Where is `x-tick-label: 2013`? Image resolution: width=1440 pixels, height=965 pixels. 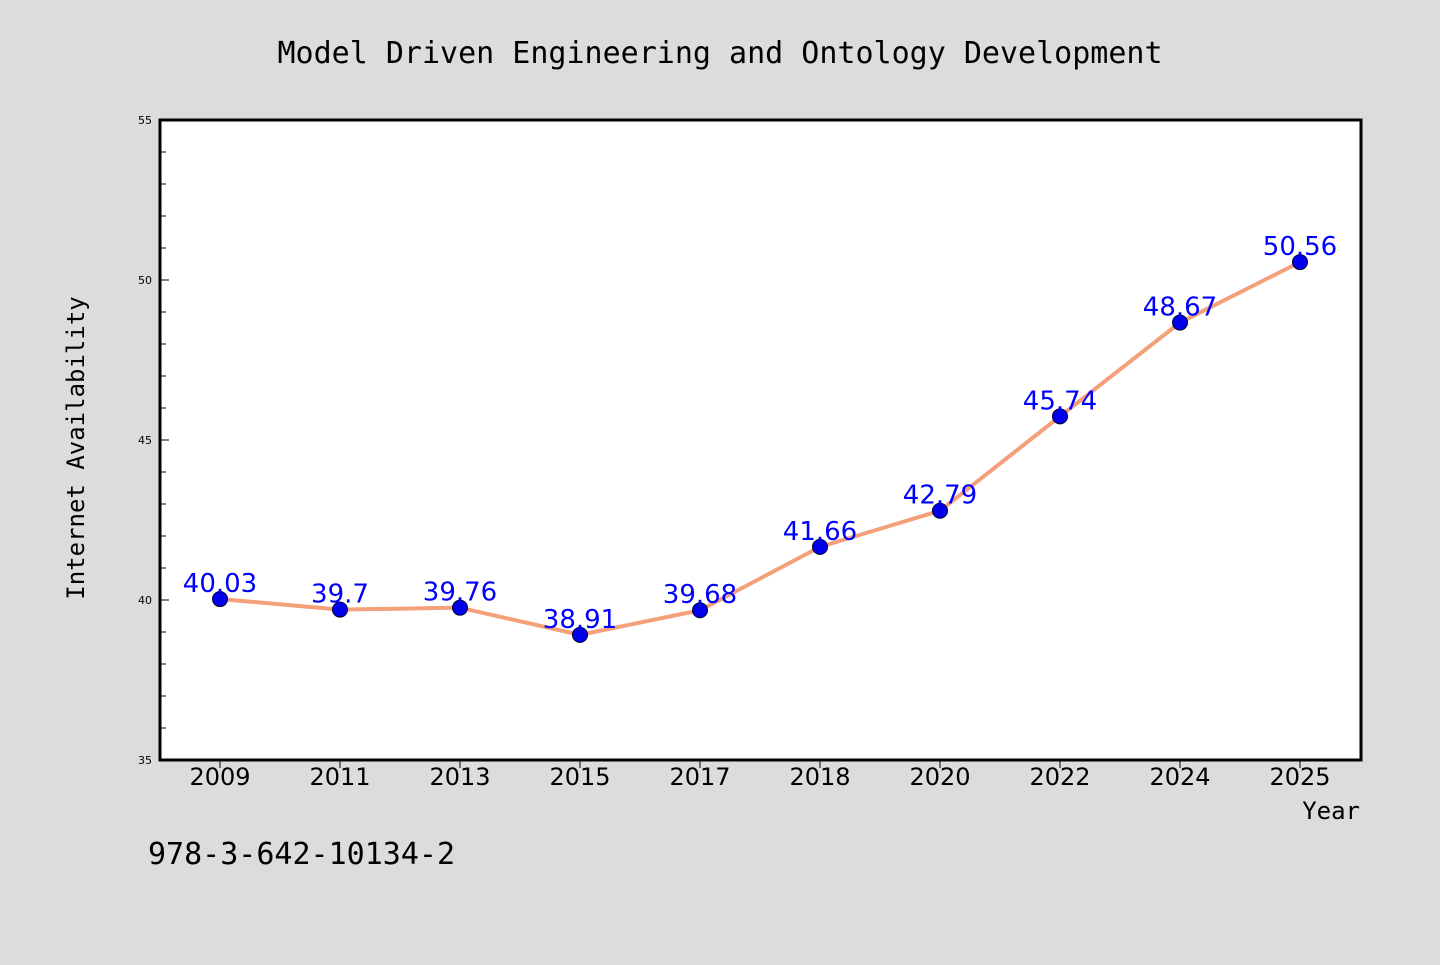 x-tick-label: 2013 is located at coordinates (459, 777).